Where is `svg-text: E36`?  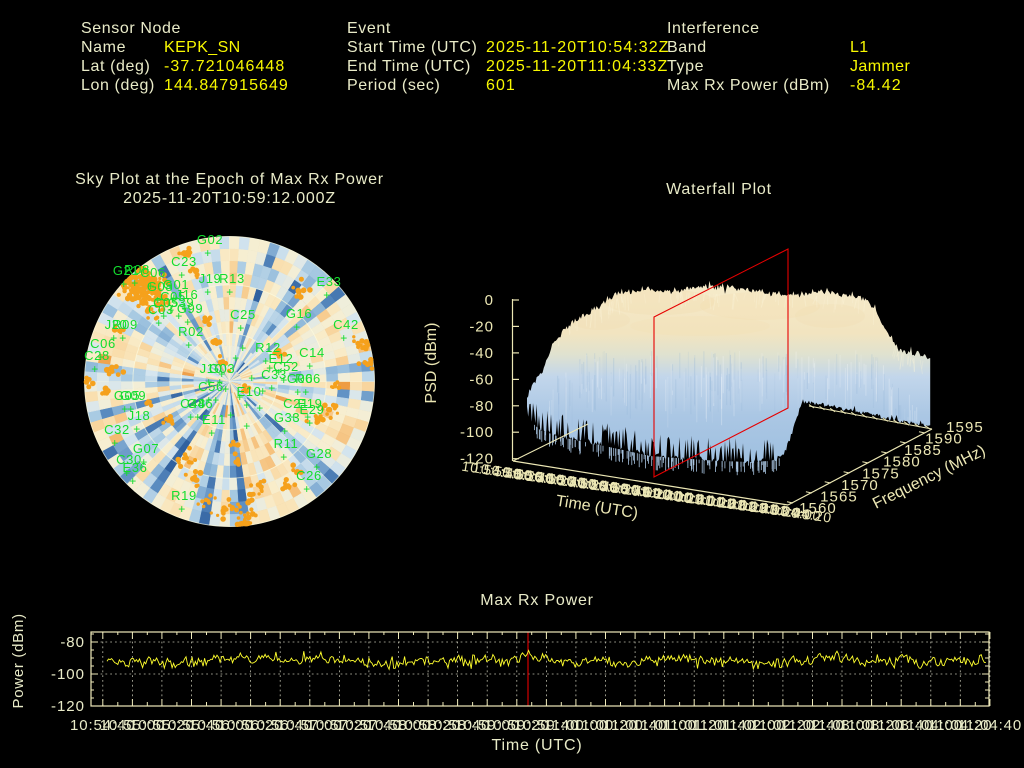 svg-text: E36 is located at coordinates (135, 467).